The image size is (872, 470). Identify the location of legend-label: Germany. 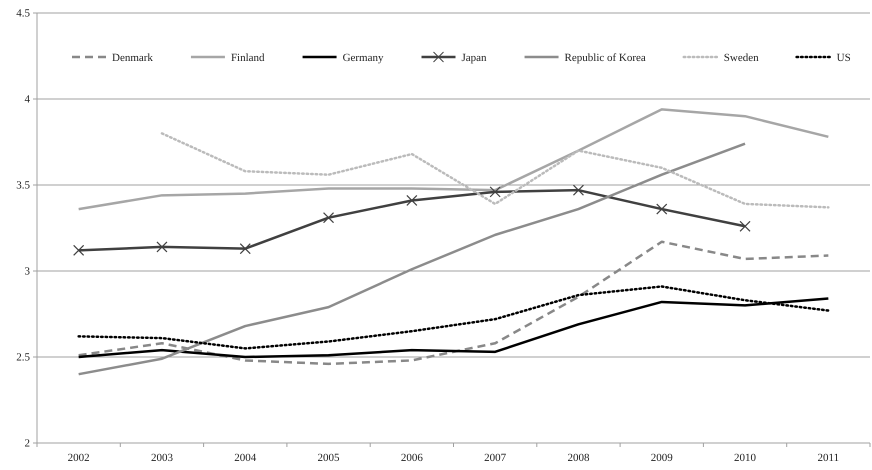
(363, 58).